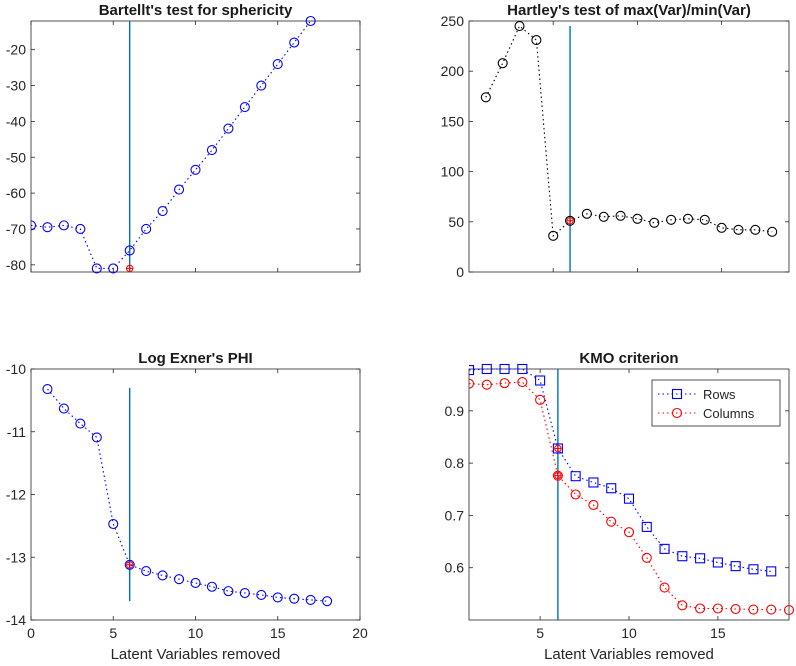 This screenshot has height=666, width=796. What do you see at coordinates (16, 557) in the screenshot?
I see `y-tick-label: -13` at bounding box center [16, 557].